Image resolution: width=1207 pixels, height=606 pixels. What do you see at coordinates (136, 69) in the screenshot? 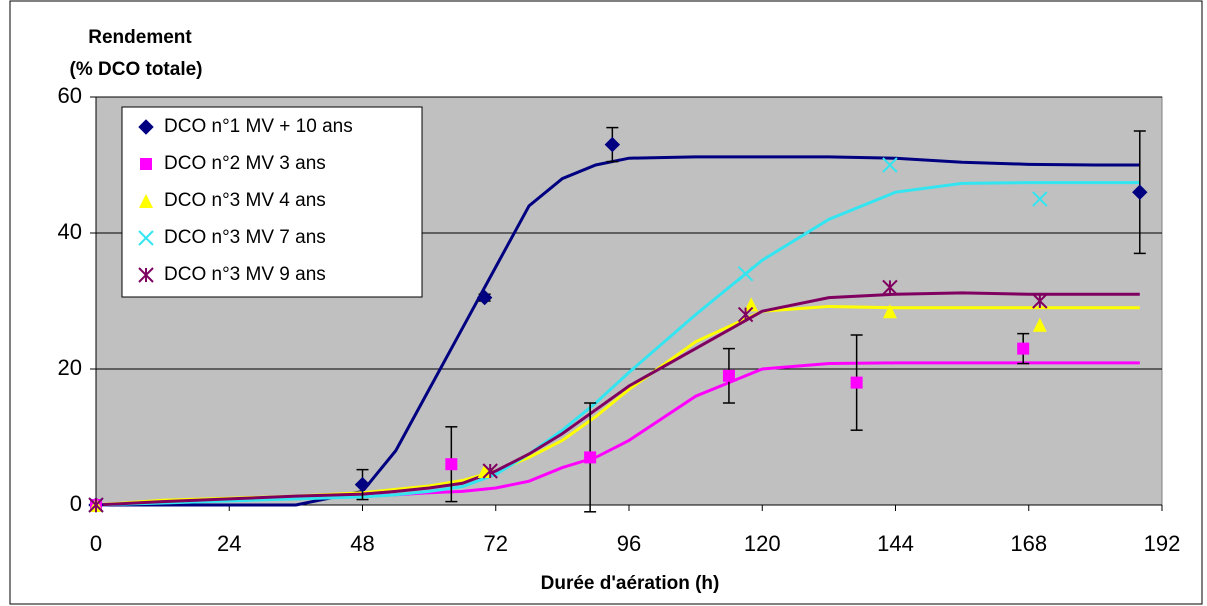
I see `y-axis-title: (% DCO totale)` at bounding box center [136, 69].